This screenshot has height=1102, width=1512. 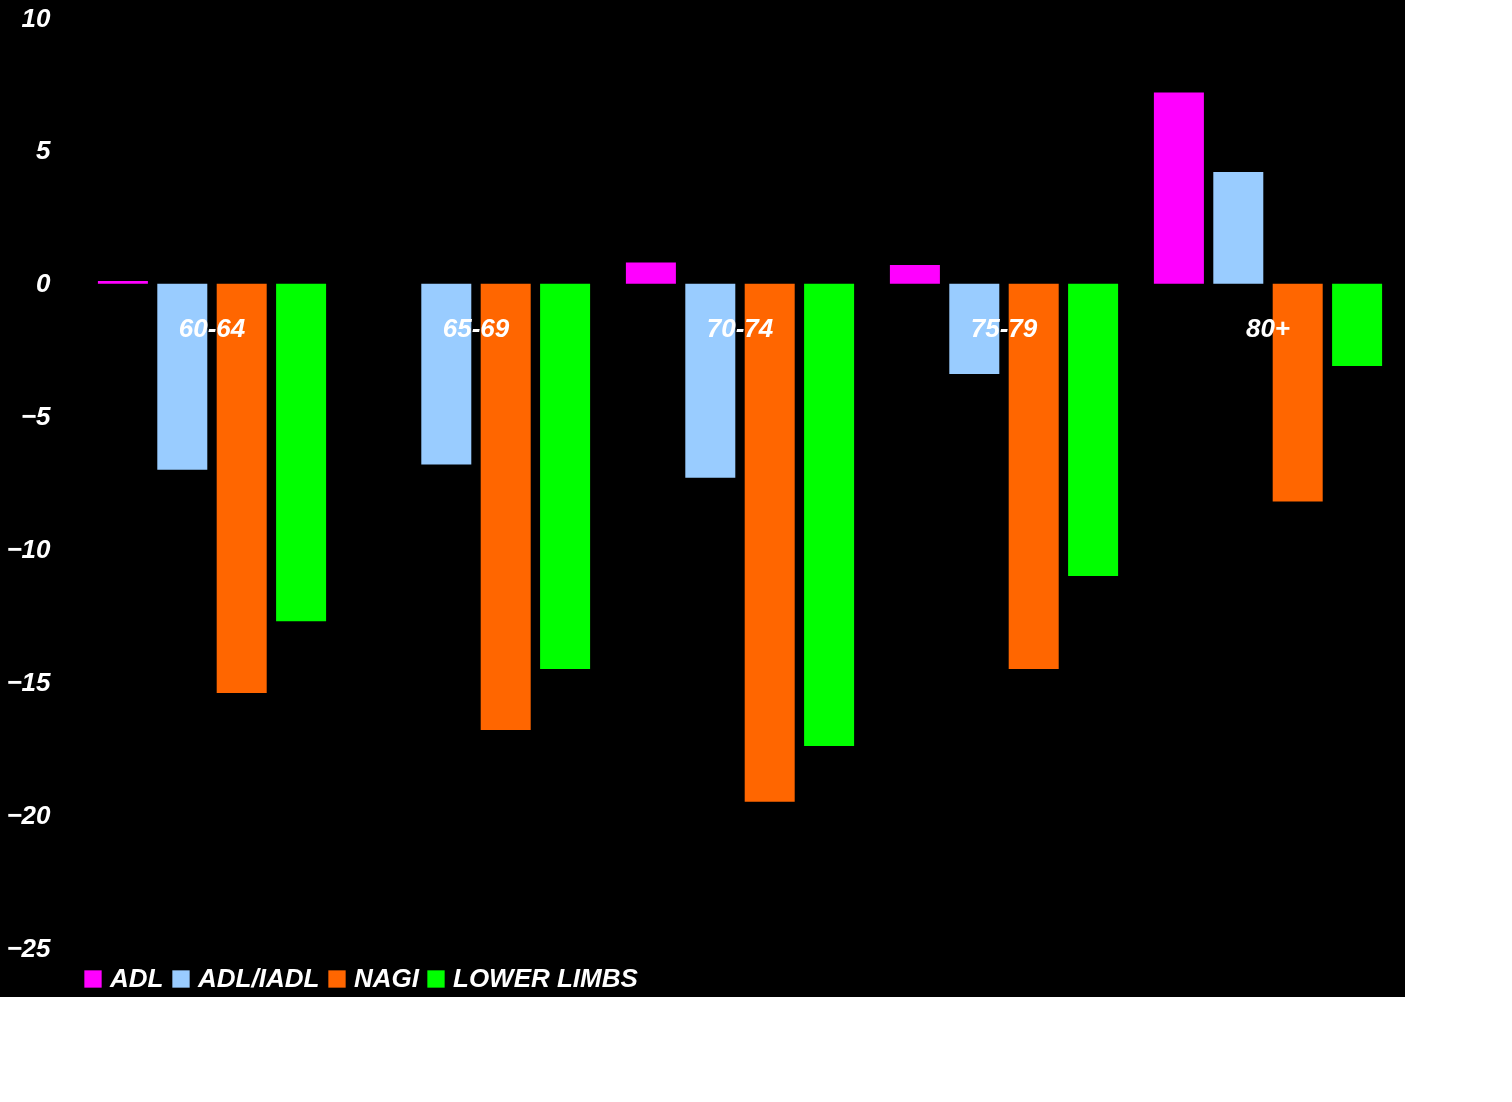 I want to click on legend-label: ADL/IADL, so click(x=258, y=978).